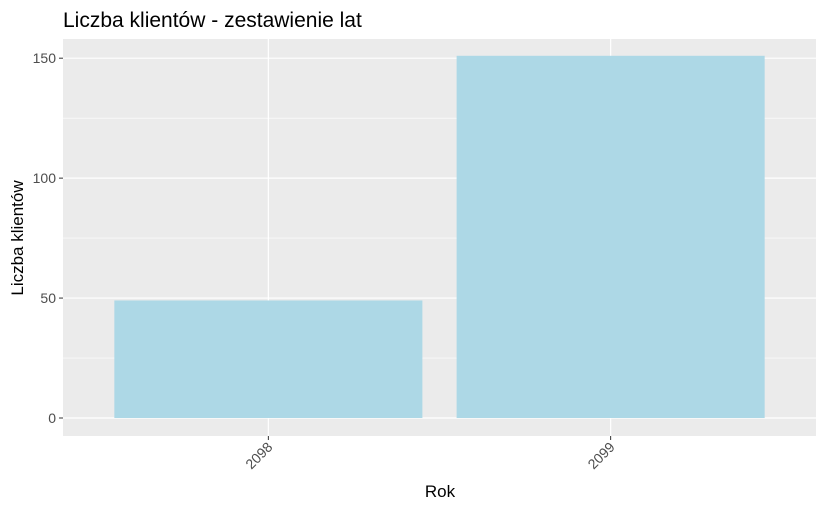 The height and width of the screenshot is (515, 826). I want to click on bar-2098, so click(268, 359).